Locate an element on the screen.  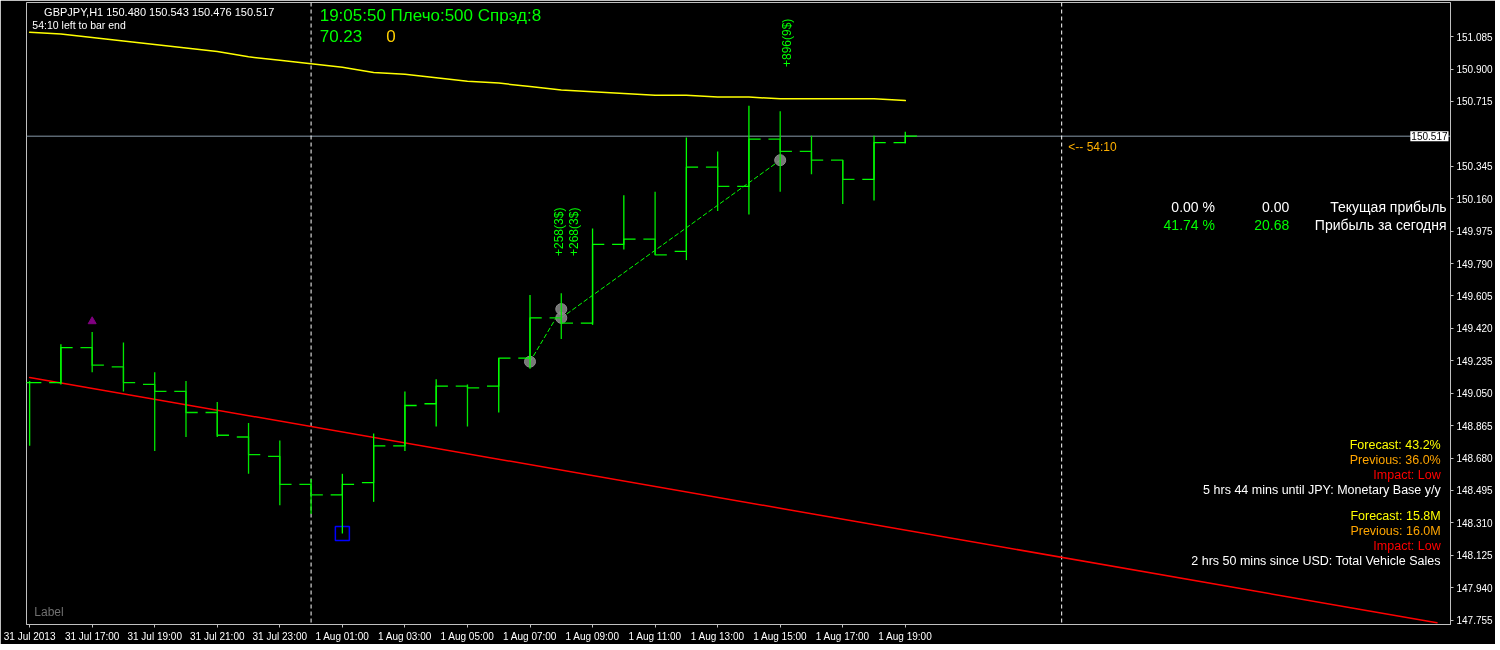
y-tick-label: 150.900 is located at coordinates (1475, 70).